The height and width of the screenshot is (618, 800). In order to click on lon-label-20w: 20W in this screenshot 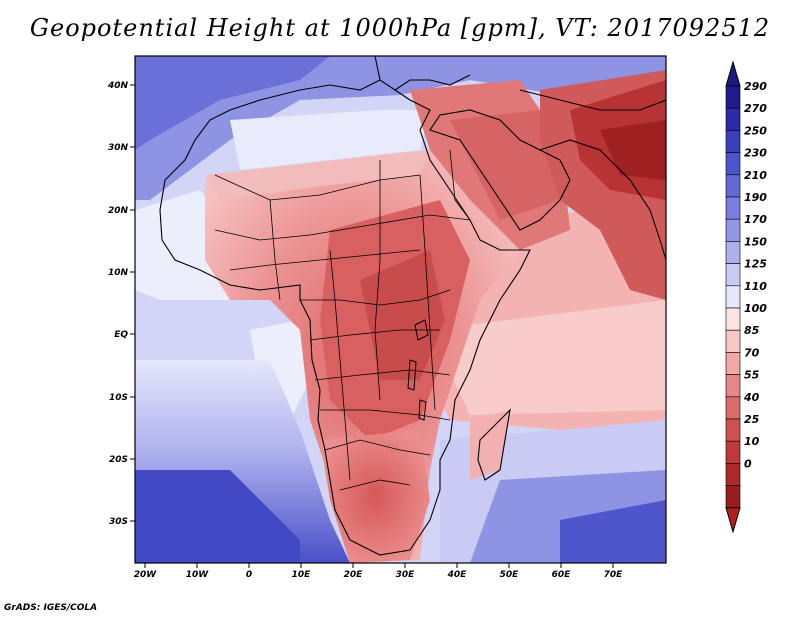, I will do `click(146, 575)`.